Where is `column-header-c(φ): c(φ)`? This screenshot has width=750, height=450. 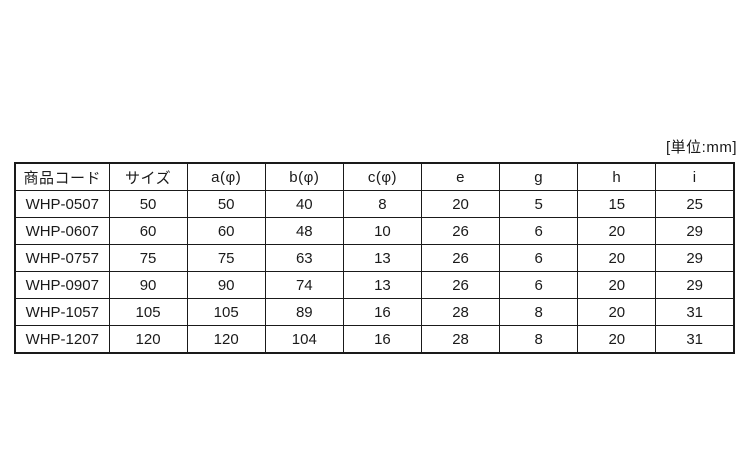 column-header-c(φ): c(φ) is located at coordinates (382, 176).